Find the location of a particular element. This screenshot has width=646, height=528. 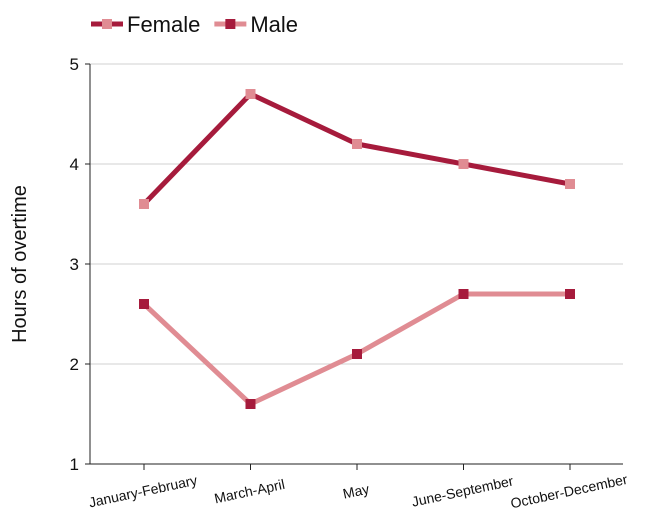

legend-label-female: Female is located at coordinates (163, 24).